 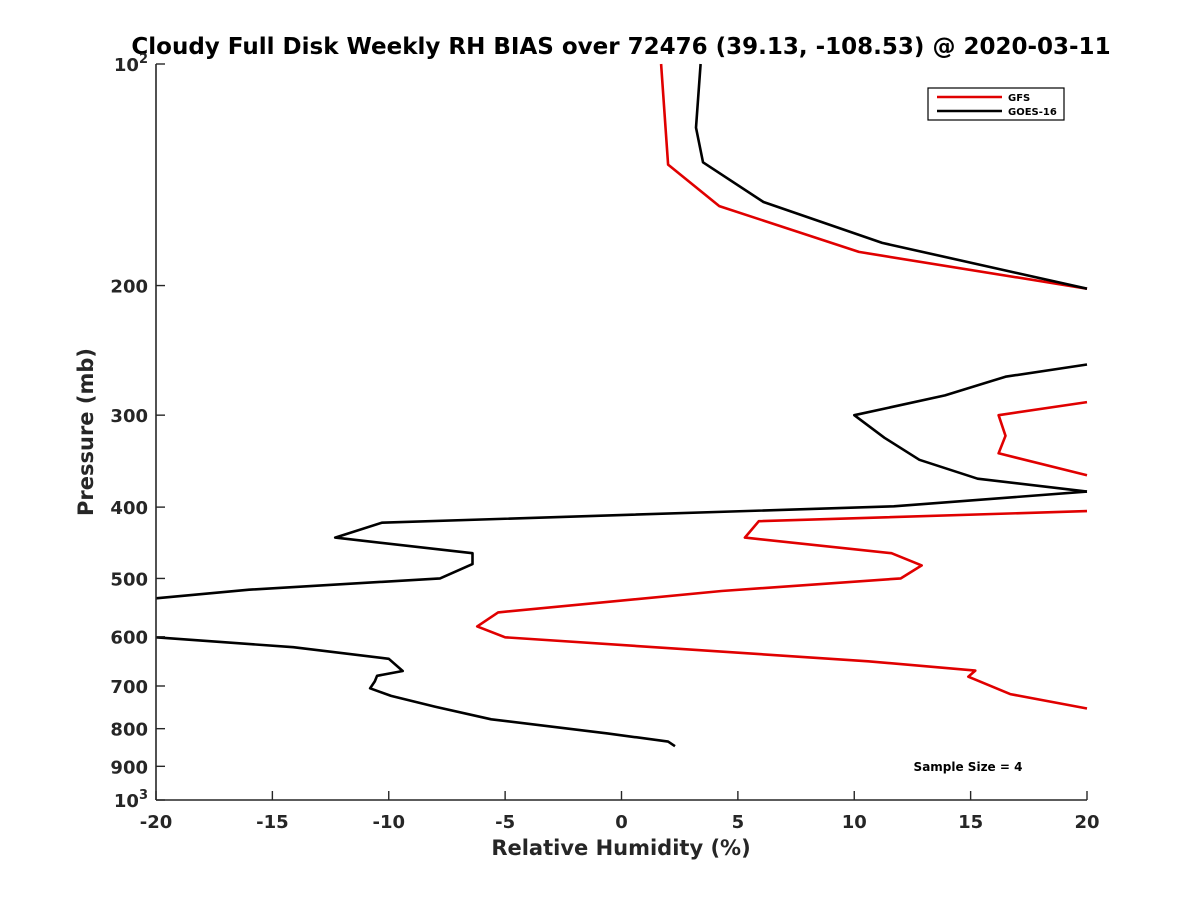 I want to click on legend-box, so click(x=996, y=104).